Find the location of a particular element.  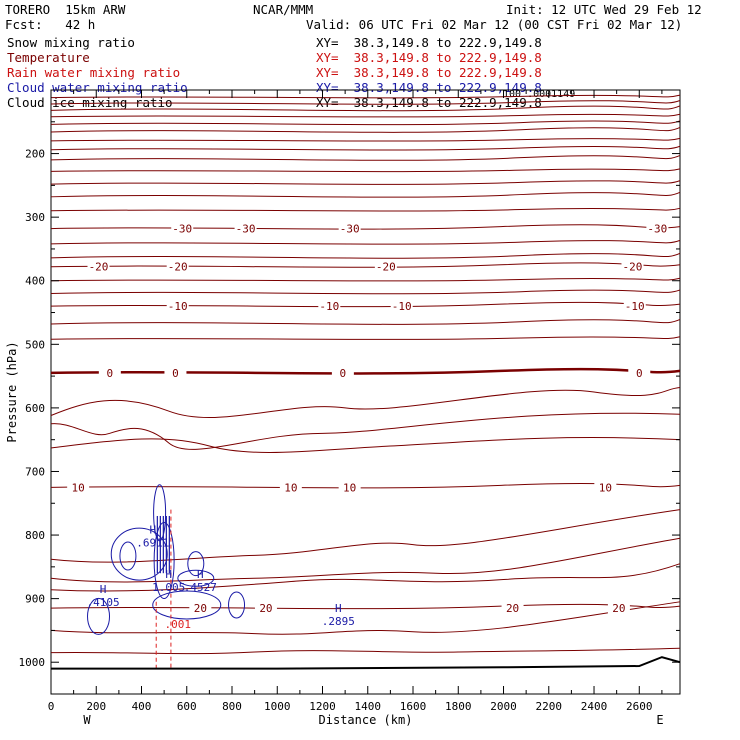

init-time: Init: 12 UTC Wed 29 Feb 12 is located at coordinates (604, 9).